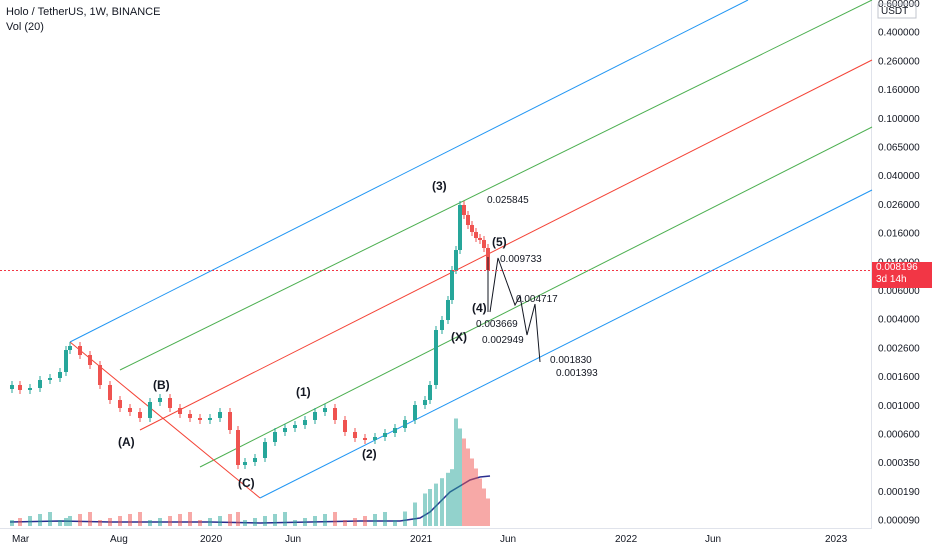  What do you see at coordinates (250, 472) in the screenshot?
I see `volume-bars` at bounding box center [250, 472].